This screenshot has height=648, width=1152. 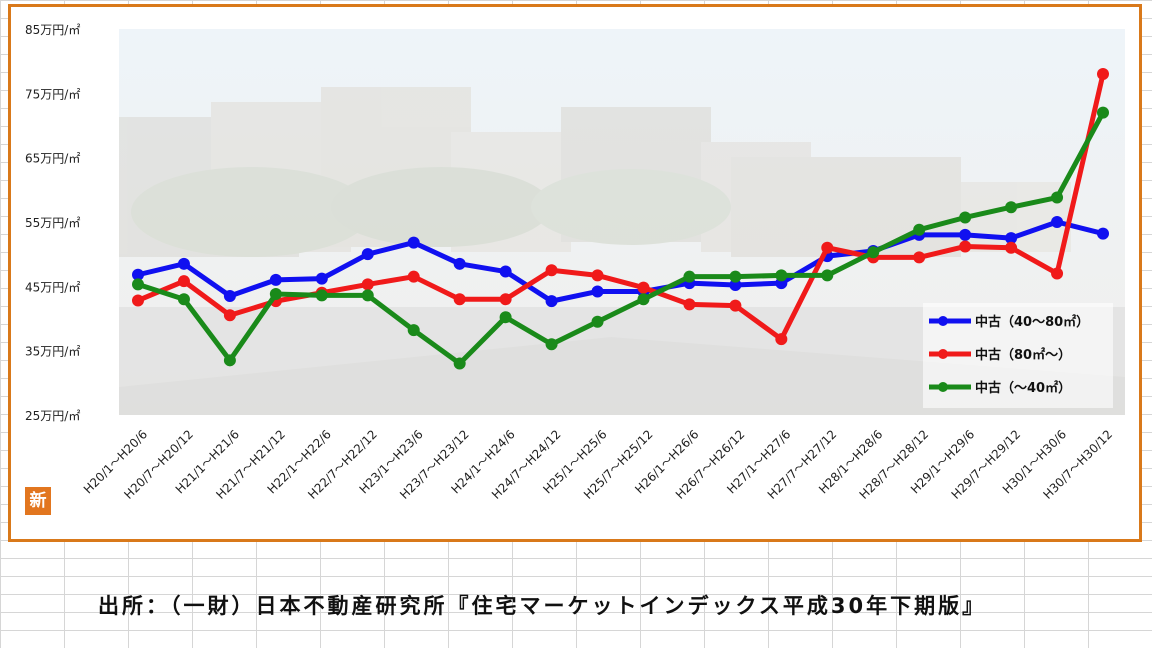 What do you see at coordinates (1023, 355) in the screenshot?
I see `legend-label: 中古（80㎡～）` at bounding box center [1023, 355].